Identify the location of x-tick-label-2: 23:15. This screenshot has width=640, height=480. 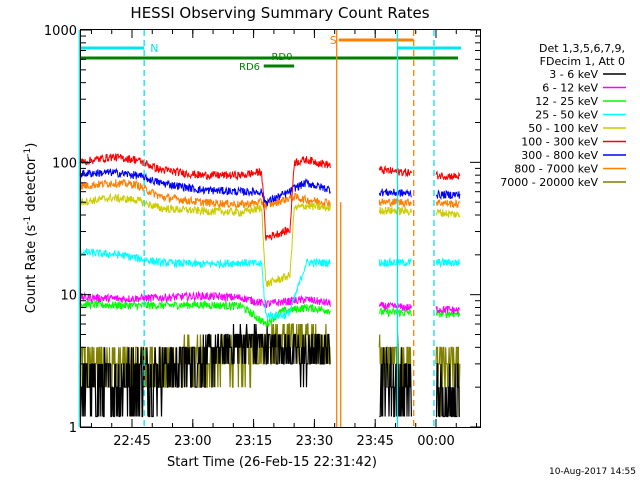
(253, 441).